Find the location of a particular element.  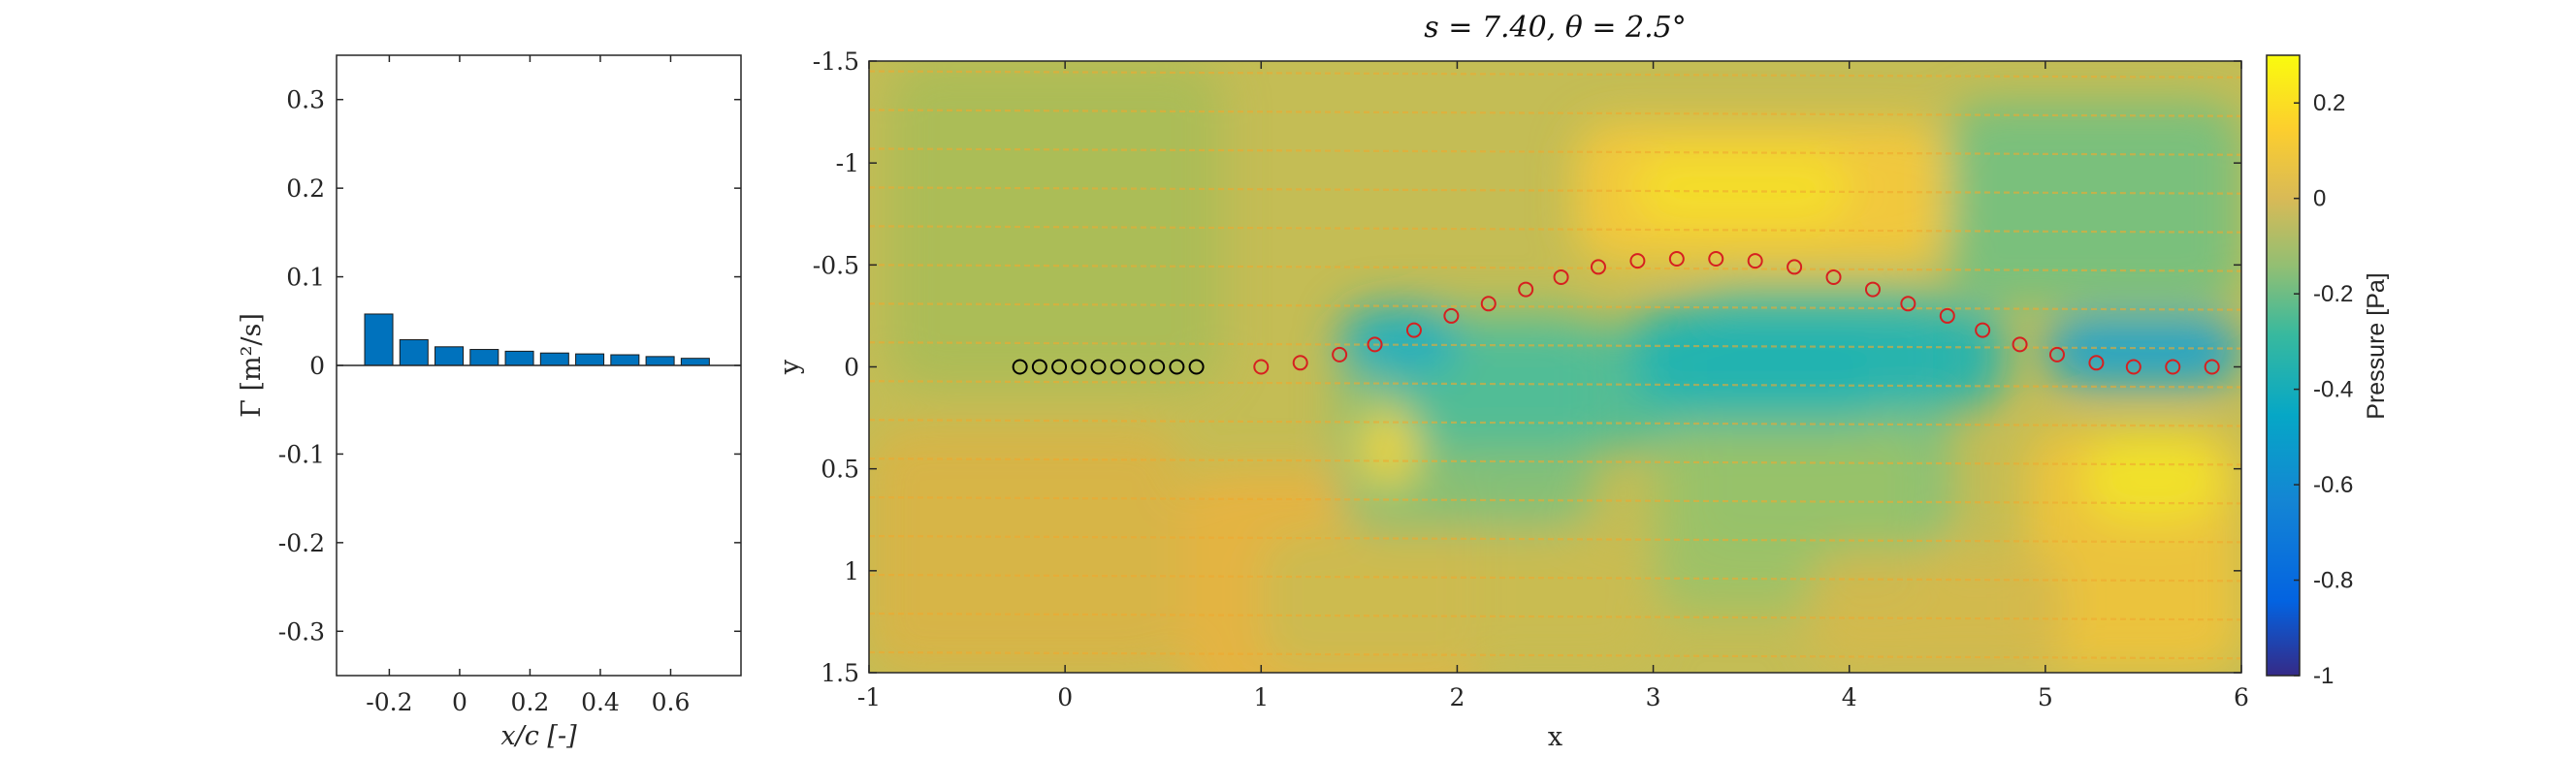

x-tick-label: 1 is located at coordinates (1261, 697).